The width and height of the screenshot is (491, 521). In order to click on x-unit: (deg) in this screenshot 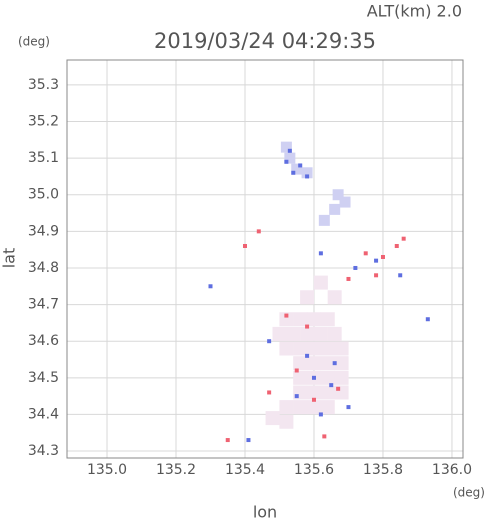, I will do `click(469, 493)`.